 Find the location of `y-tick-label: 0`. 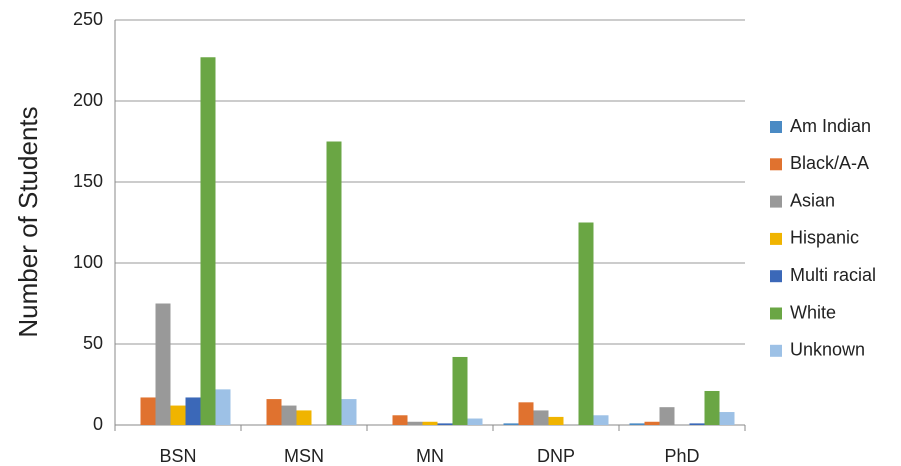

y-tick-label: 0 is located at coordinates (98, 424).